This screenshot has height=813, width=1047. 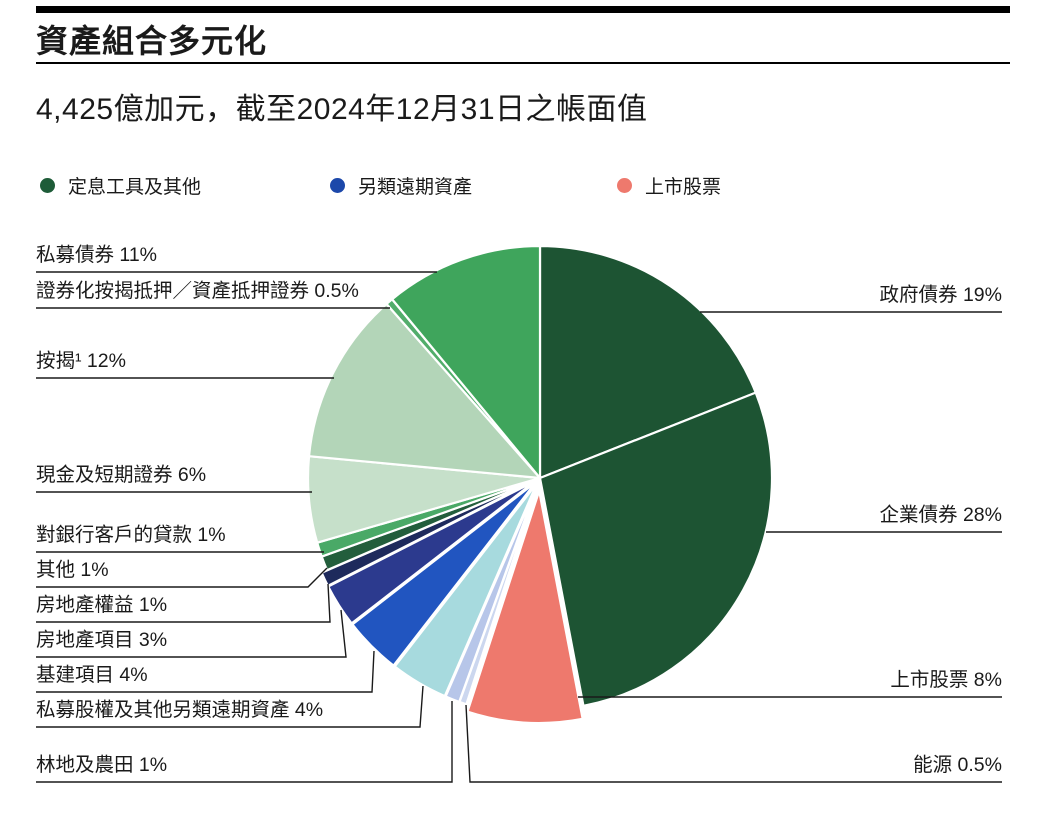 I want to click on callout-timberland-and-farmland: 林地及農田 1%, so click(x=102, y=765).